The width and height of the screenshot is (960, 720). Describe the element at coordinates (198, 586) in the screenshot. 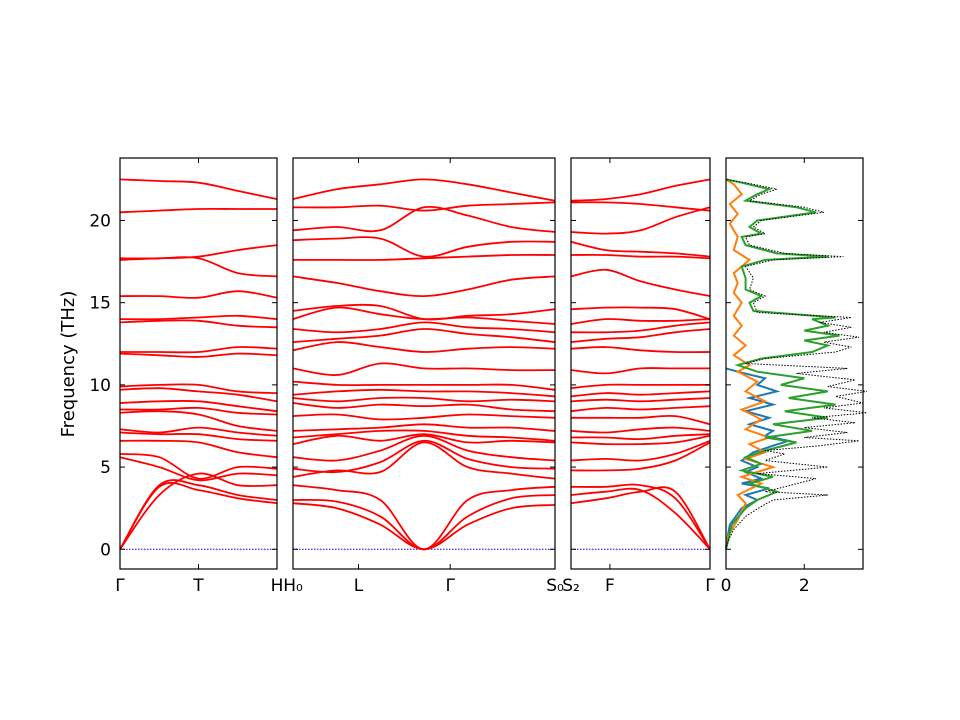

I see `x-tick-label: T` at that location.